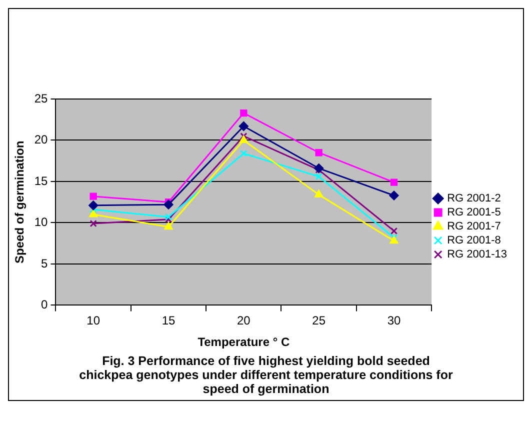  Describe the element at coordinates (41, 181) in the screenshot. I see `y-tick-label: 15` at that location.